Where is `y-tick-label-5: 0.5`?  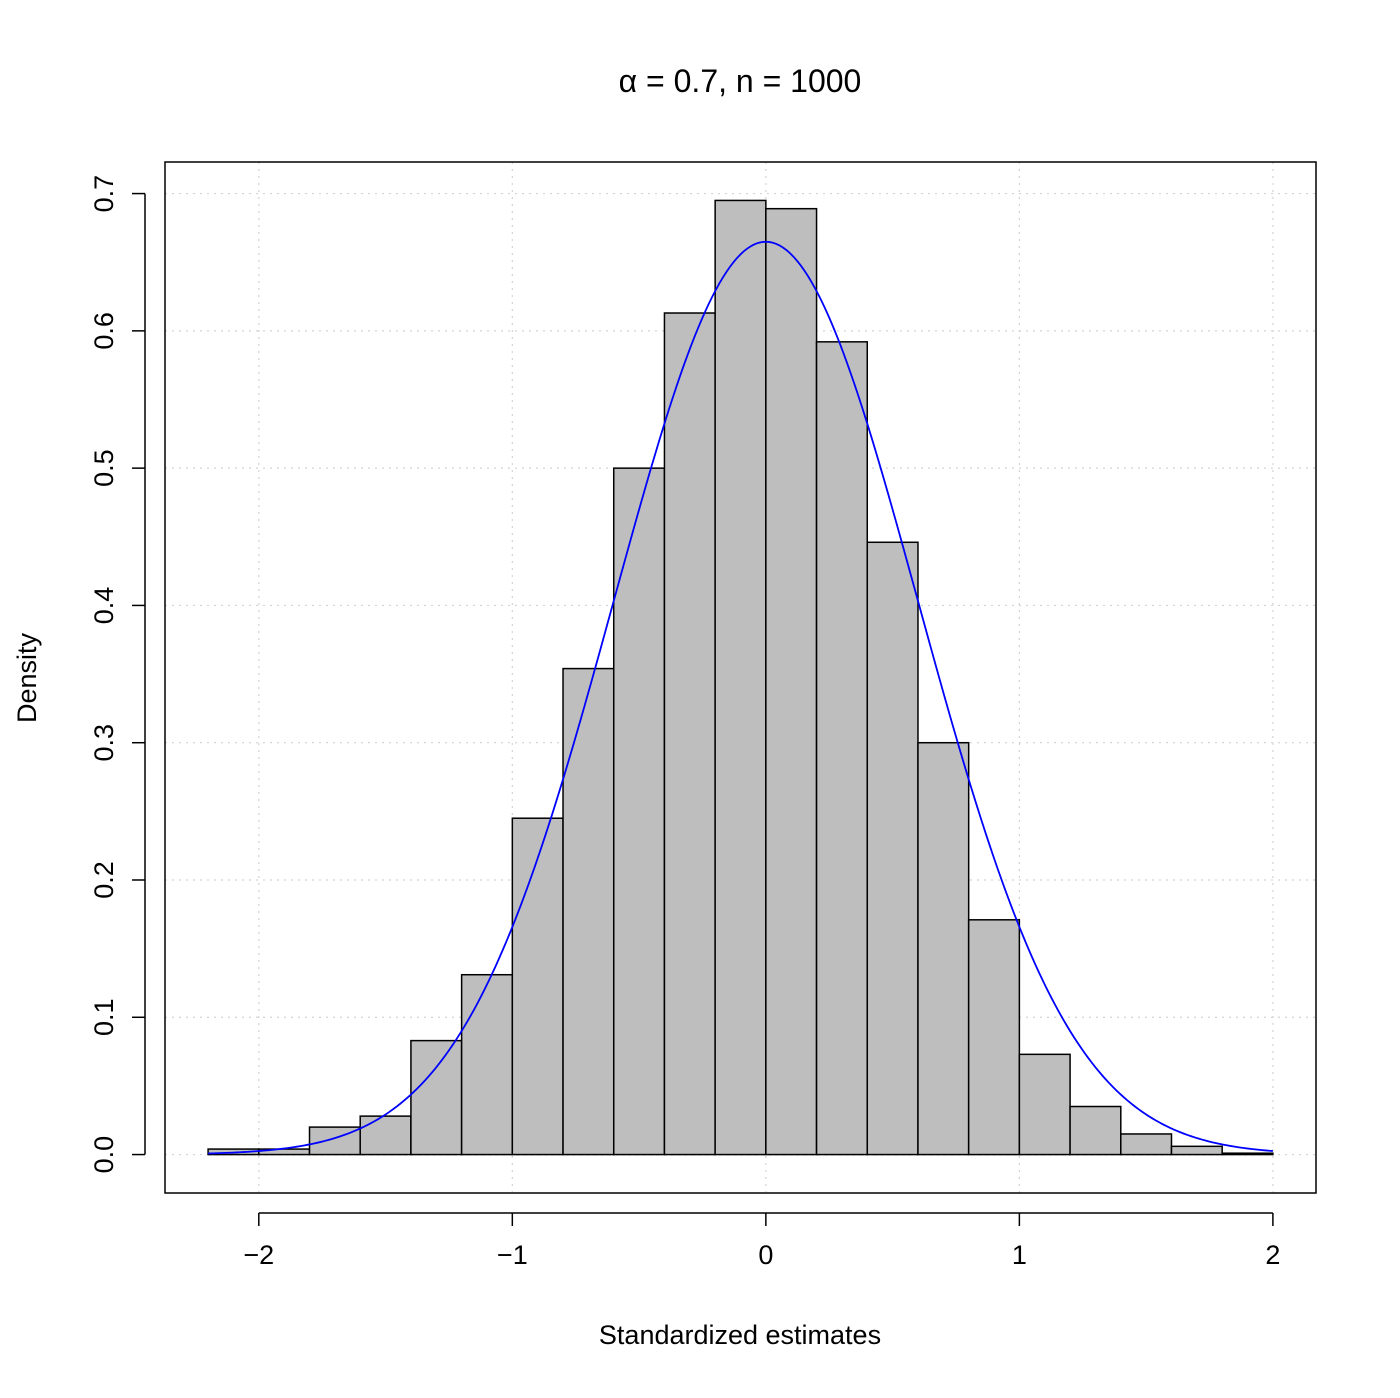 y-tick-label-5: 0.5 is located at coordinates (104, 468).